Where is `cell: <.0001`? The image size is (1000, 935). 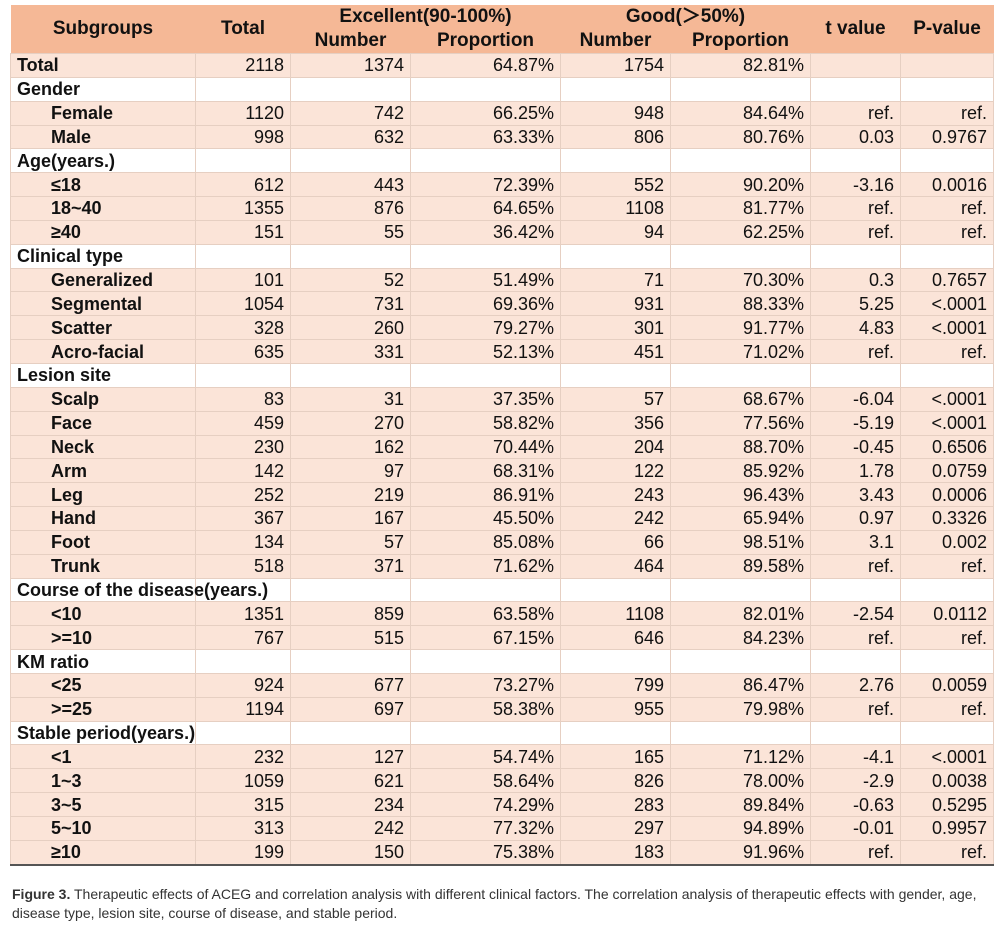 cell: <.0001 is located at coordinates (947, 399).